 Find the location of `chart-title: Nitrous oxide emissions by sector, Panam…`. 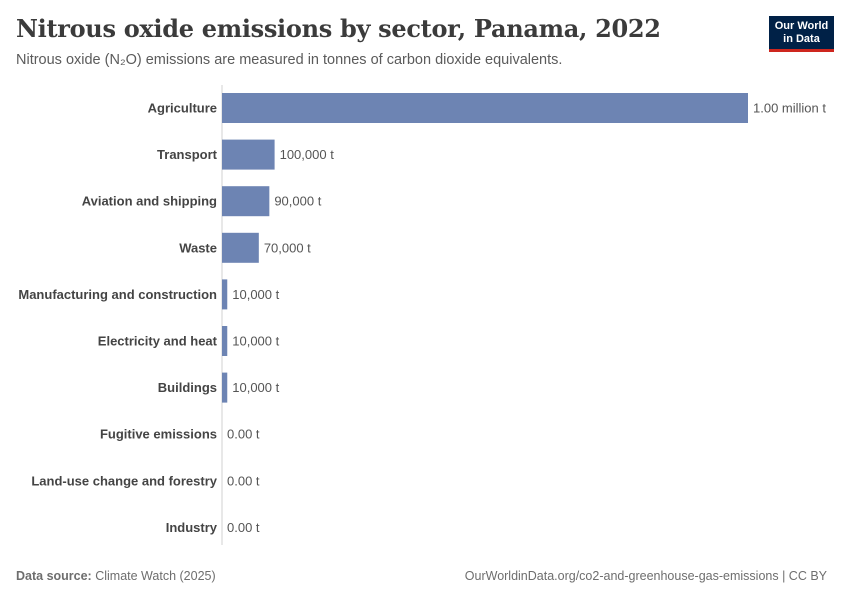

chart-title: Nitrous oxide emissions by sector, Panam… is located at coordinates (338, 28).